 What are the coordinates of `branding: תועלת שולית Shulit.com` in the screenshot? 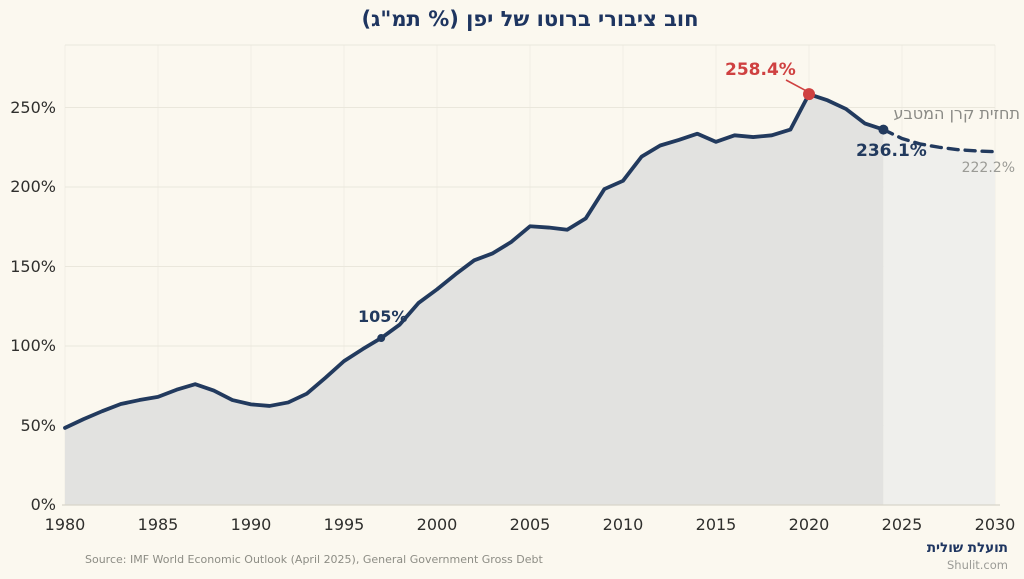 It's located at (967, 556).